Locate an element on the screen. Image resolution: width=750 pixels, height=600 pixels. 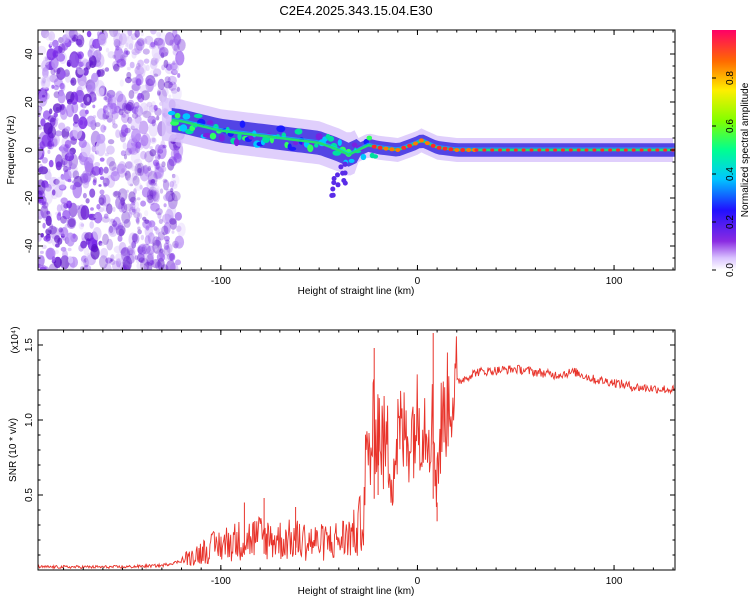
spectrogram-xlabel: Height of straight line (km) is located at coordinates (356, 291).